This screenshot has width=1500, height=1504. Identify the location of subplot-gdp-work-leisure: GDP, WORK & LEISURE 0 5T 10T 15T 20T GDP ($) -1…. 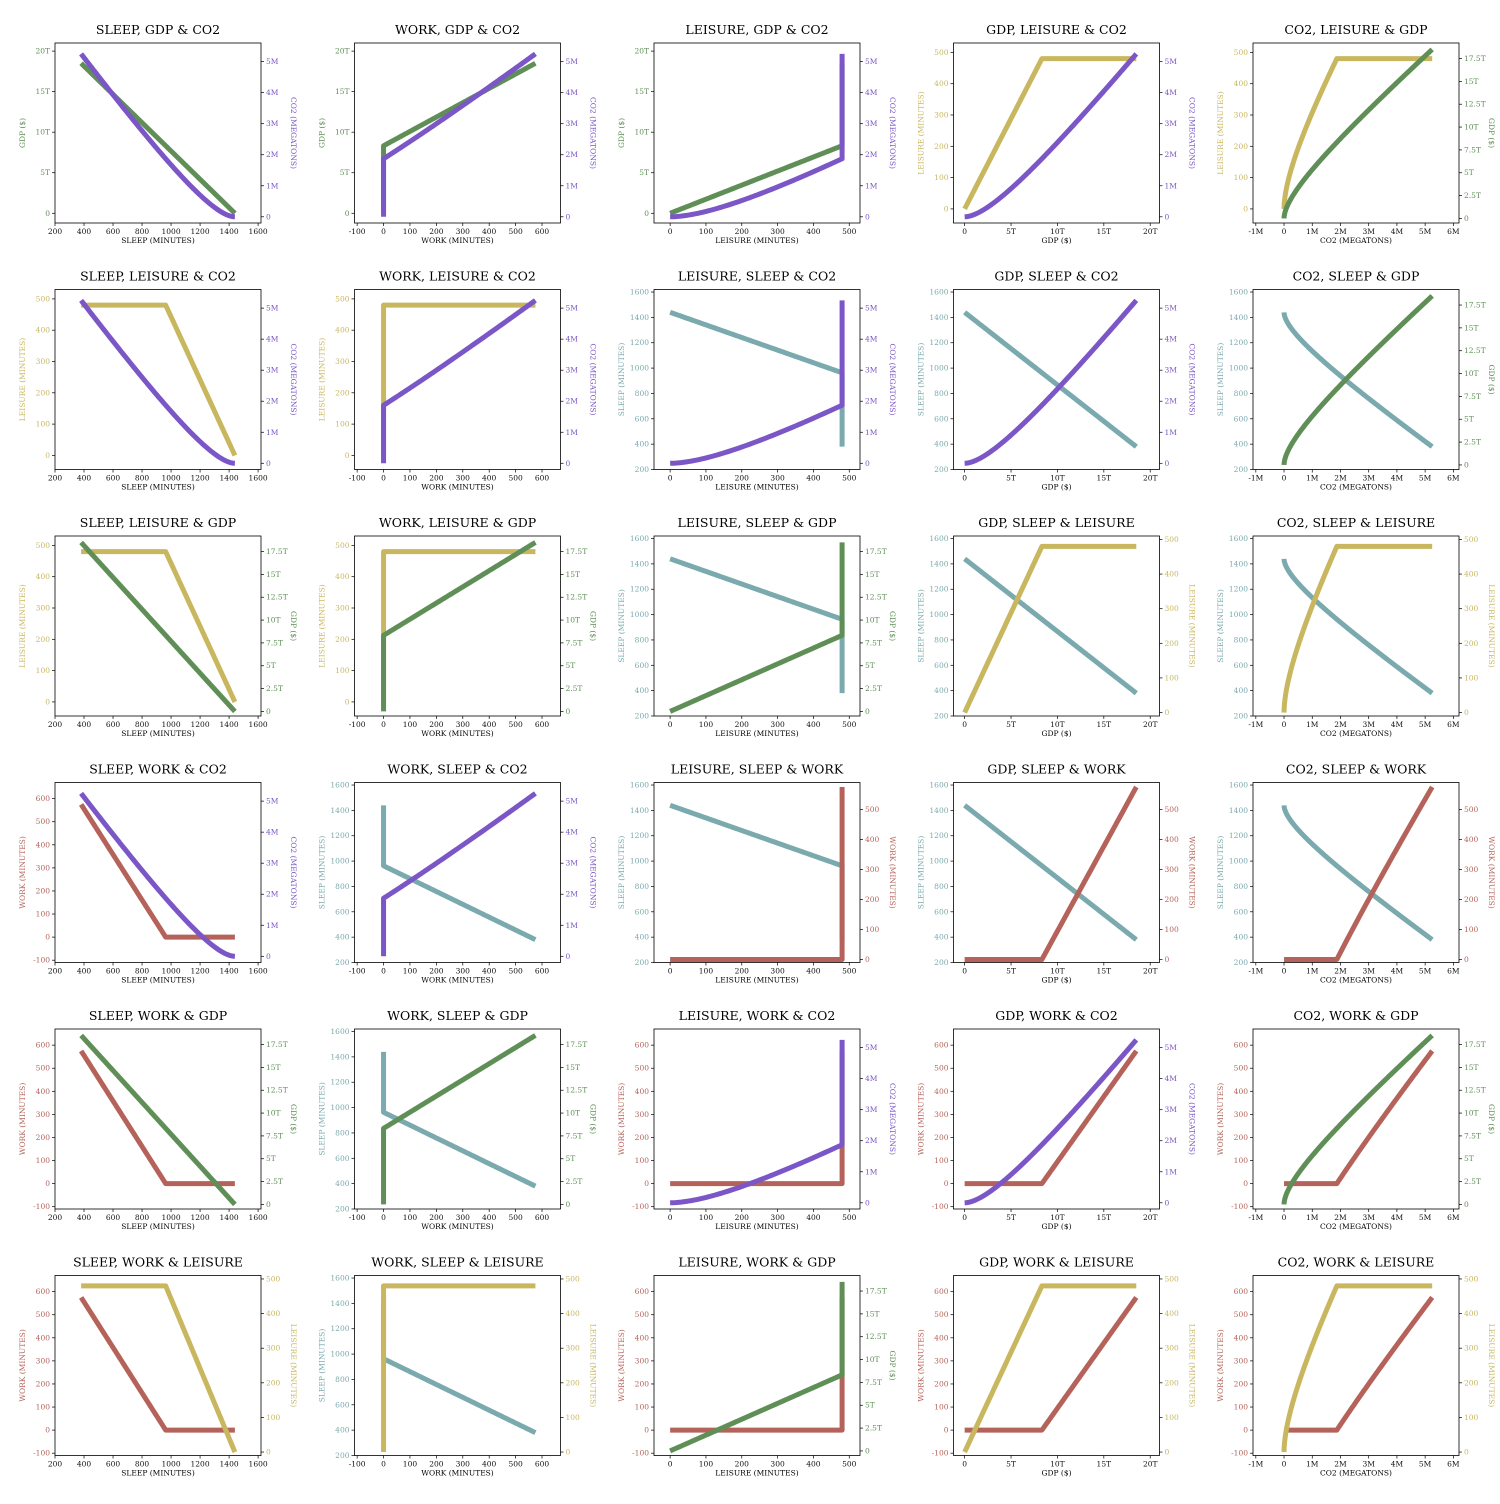
(1057, 1366).